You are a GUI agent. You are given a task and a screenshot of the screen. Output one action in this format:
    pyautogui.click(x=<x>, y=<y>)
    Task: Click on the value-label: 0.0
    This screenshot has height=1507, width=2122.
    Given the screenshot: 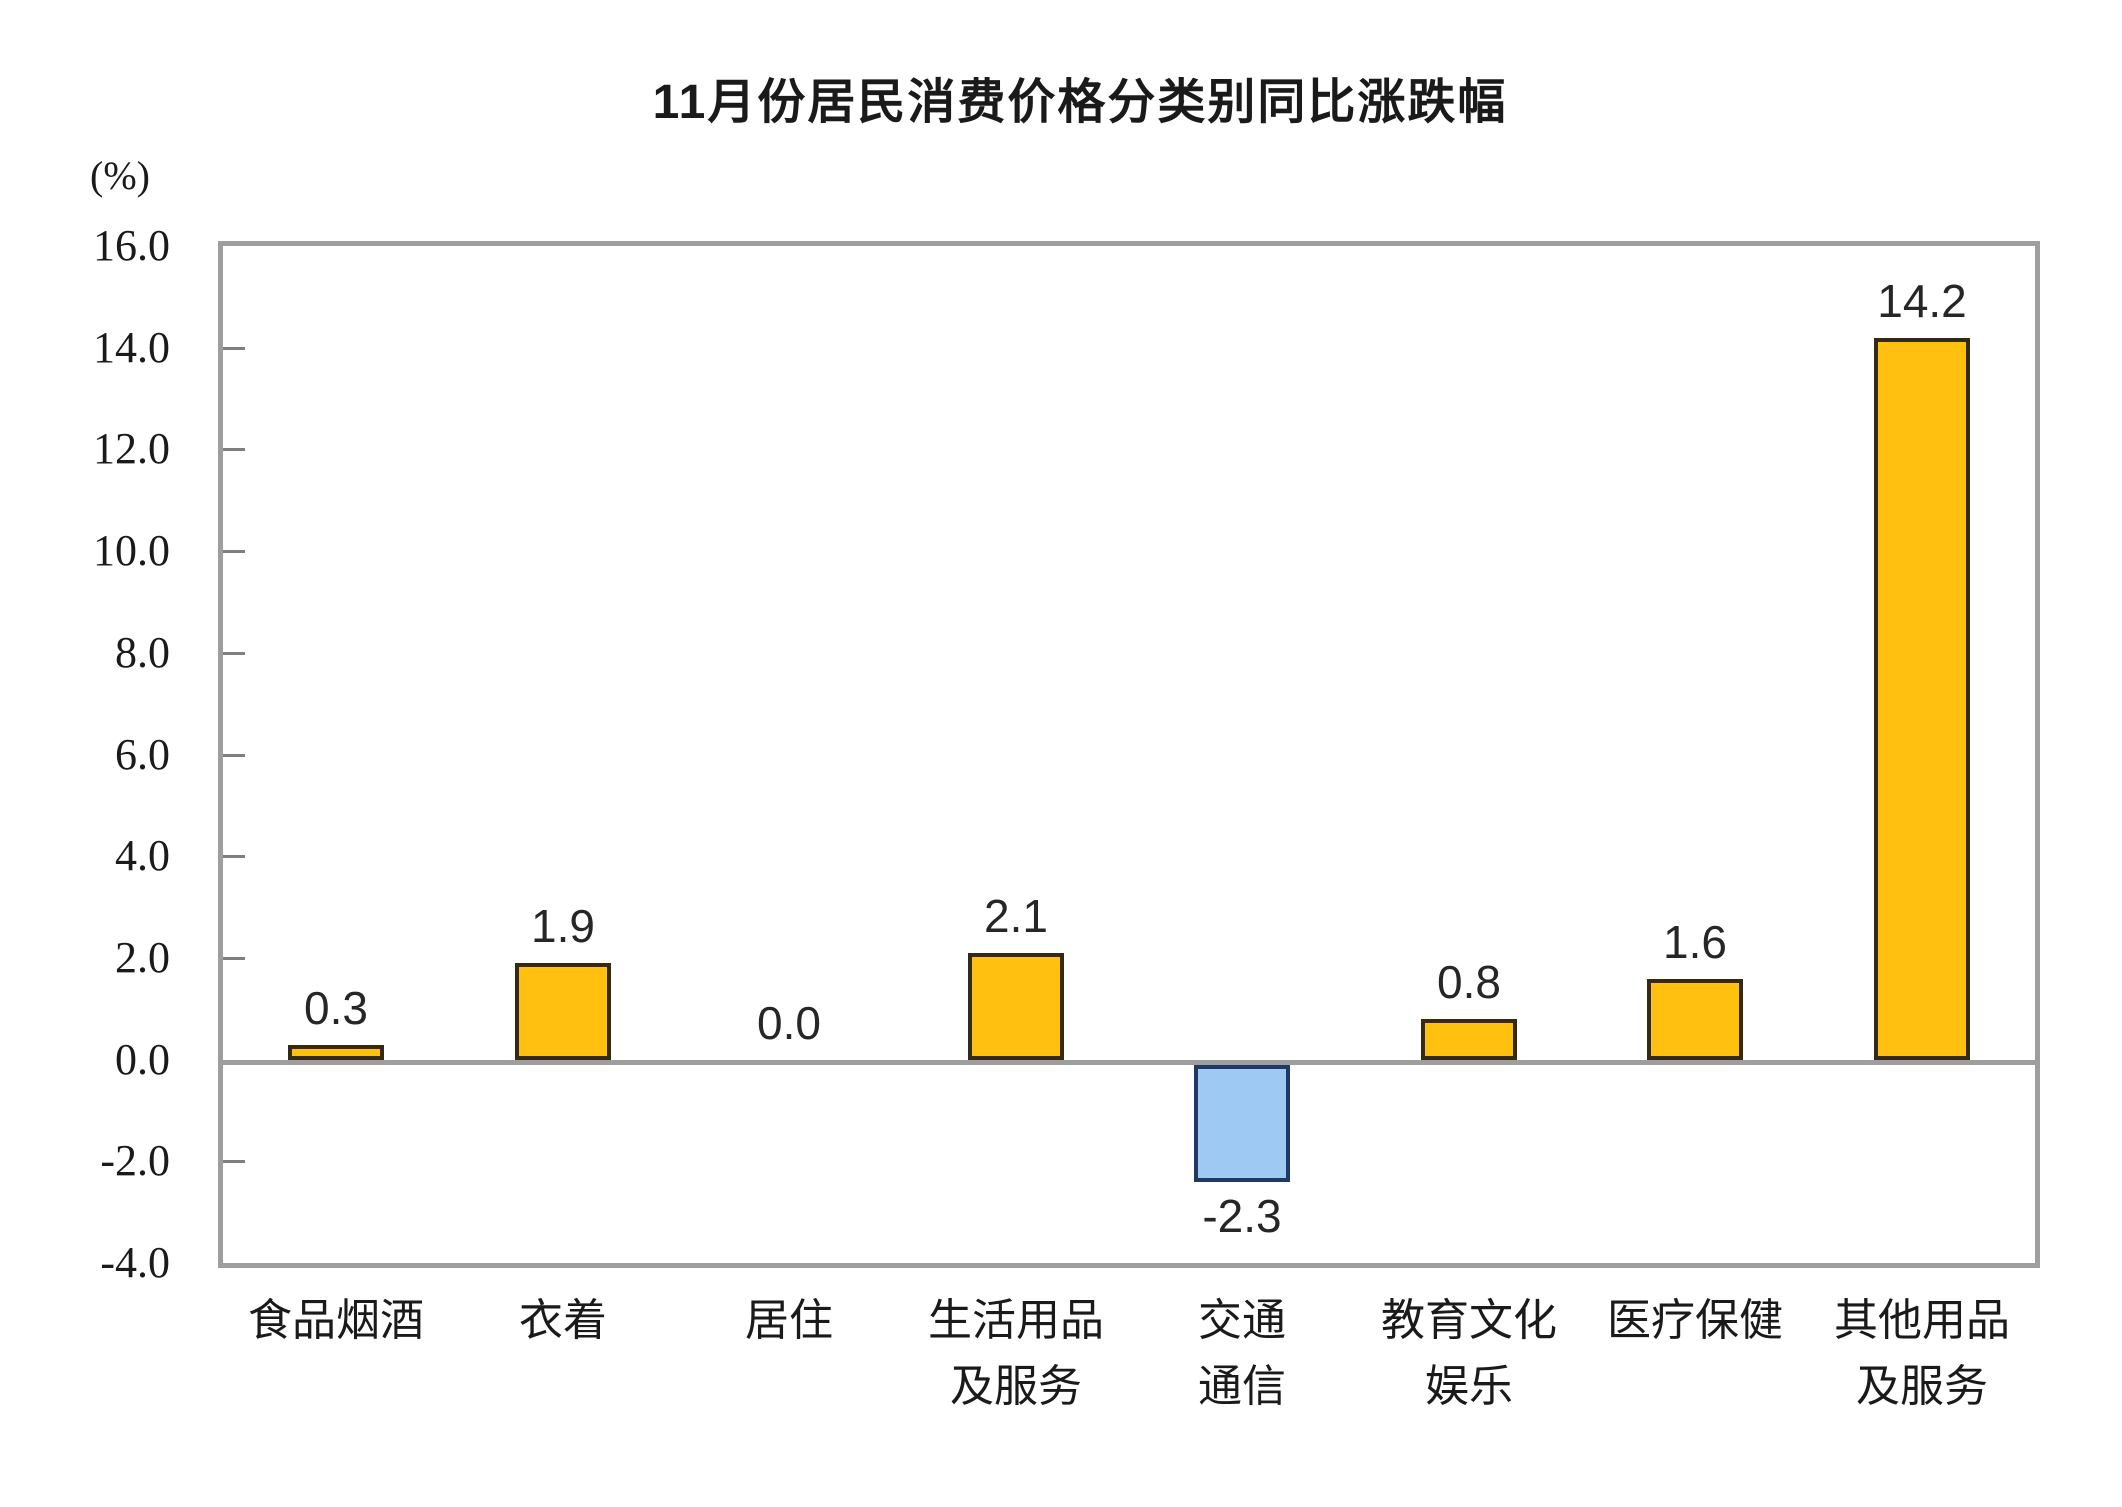 What is the action you would take?
    pyautogui.click(x=789, y=1023)
    